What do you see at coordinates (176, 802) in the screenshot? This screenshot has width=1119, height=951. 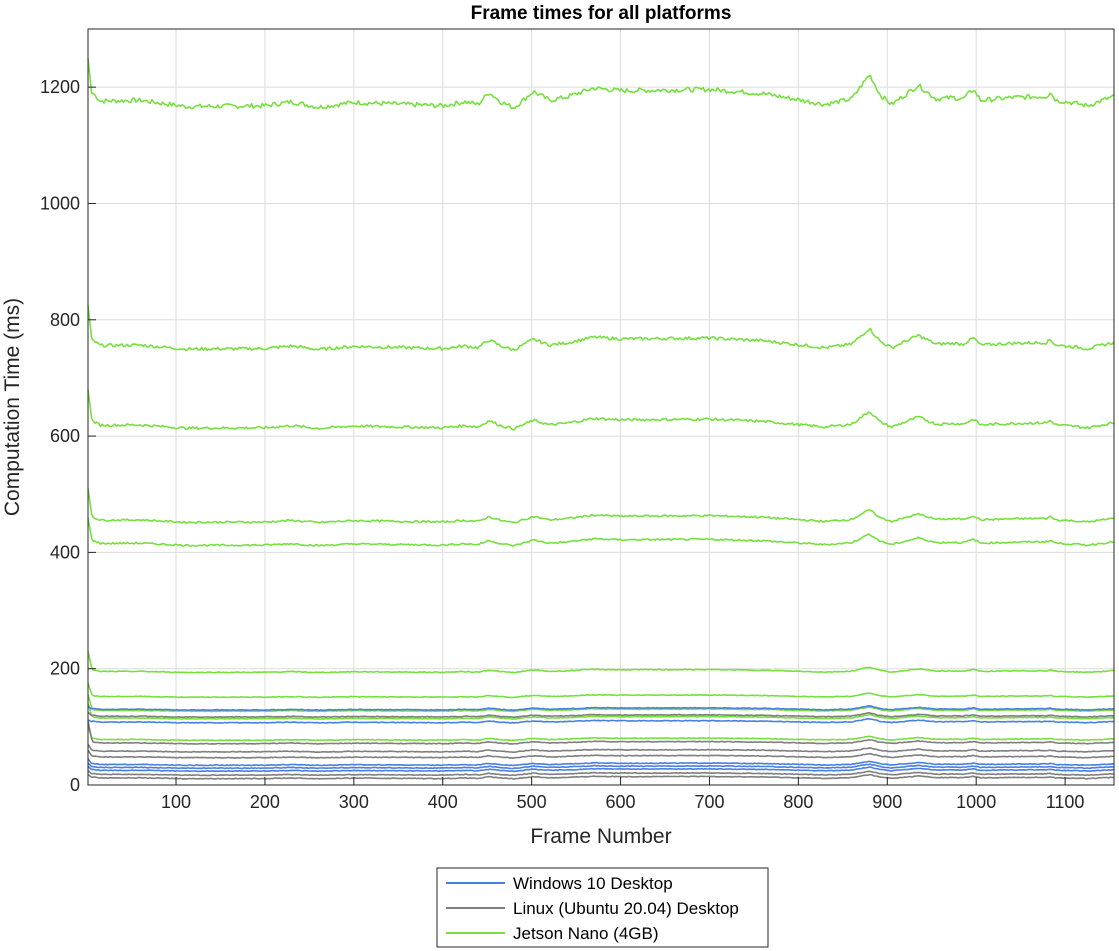 I see `x-tick-label: 100` at bounding box center [176, 802].